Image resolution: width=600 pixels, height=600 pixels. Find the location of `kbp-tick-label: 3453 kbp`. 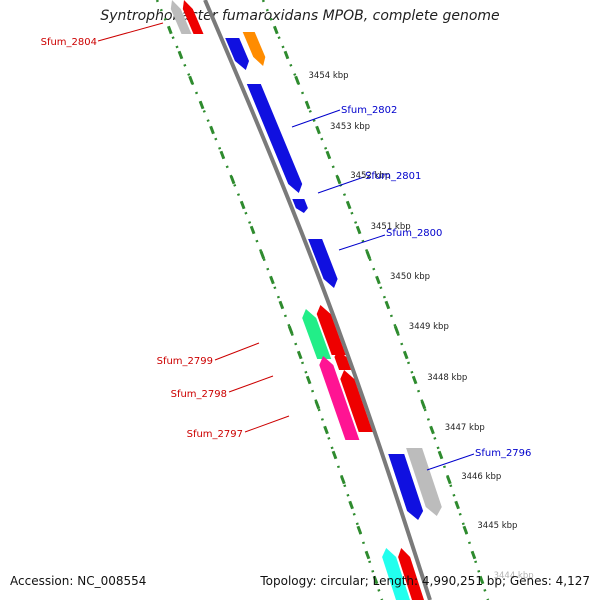

kbp-tick-label: 3453 kbp is located at coordinates (350, 127).